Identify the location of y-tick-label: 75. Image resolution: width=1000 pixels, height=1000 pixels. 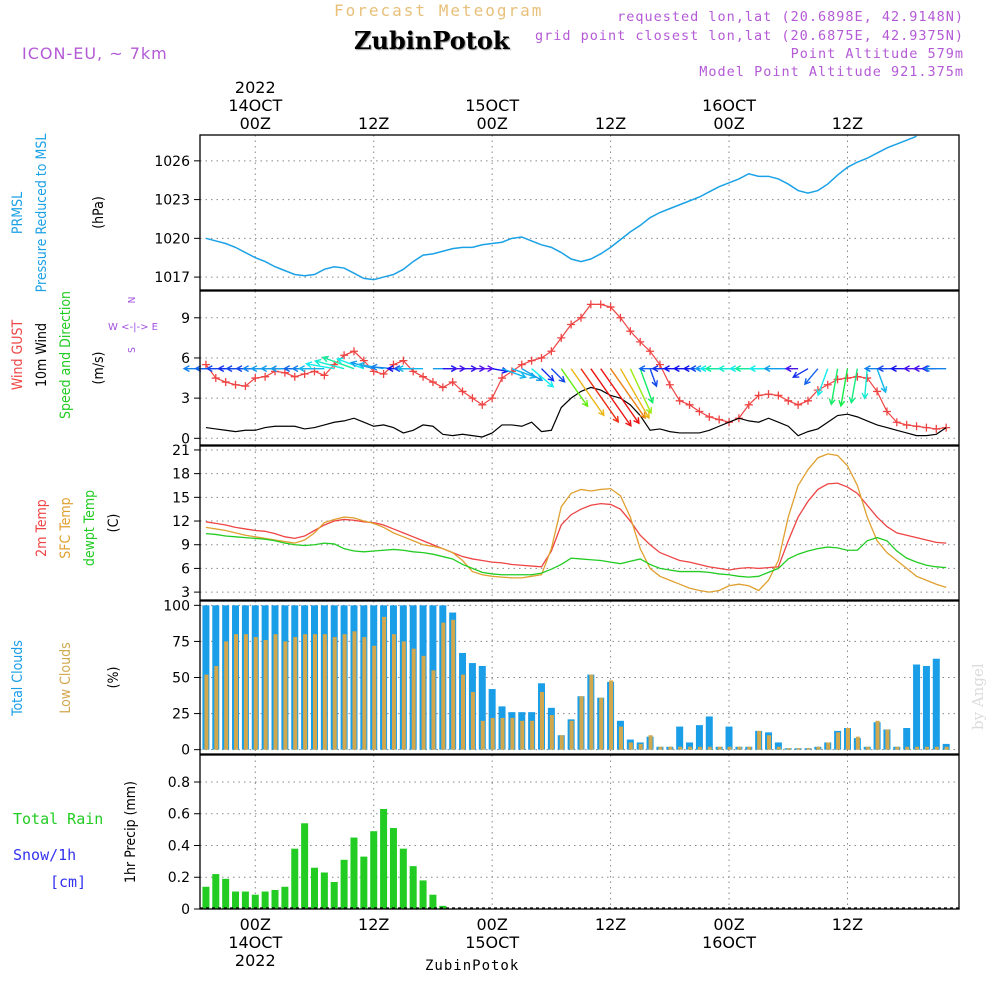
(181, 642).